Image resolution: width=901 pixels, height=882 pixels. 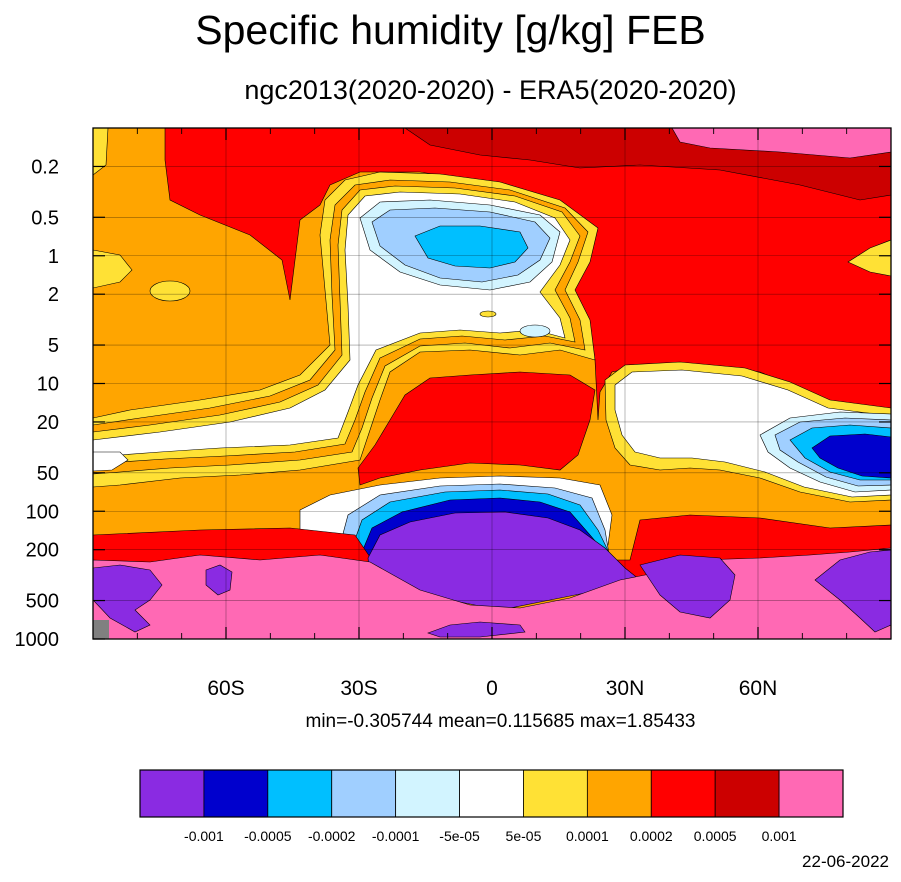 I want to click on colorbar-label: 0.0005, so click(x=715, y=836).